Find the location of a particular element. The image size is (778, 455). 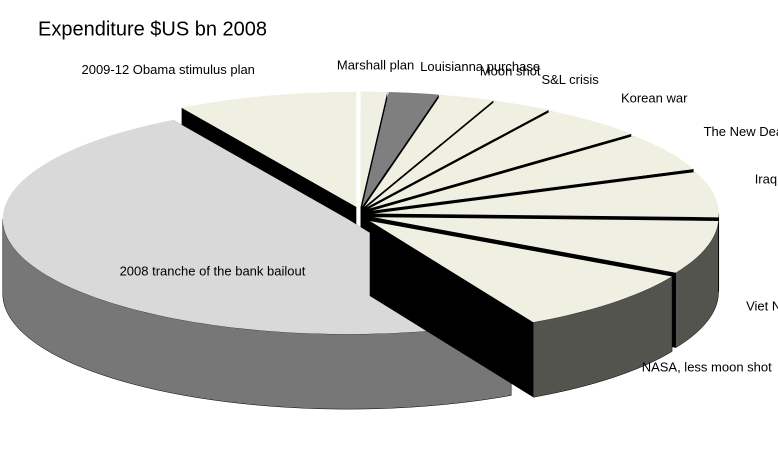

slice-label: Louisianna purchase is located at coordinates (480, 66).